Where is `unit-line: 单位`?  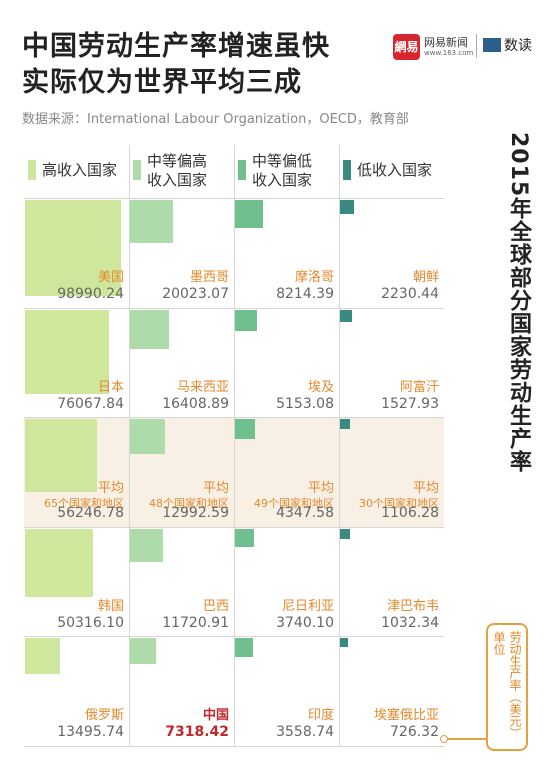 unit-line: 单位 is located at coordinates (499, 643).